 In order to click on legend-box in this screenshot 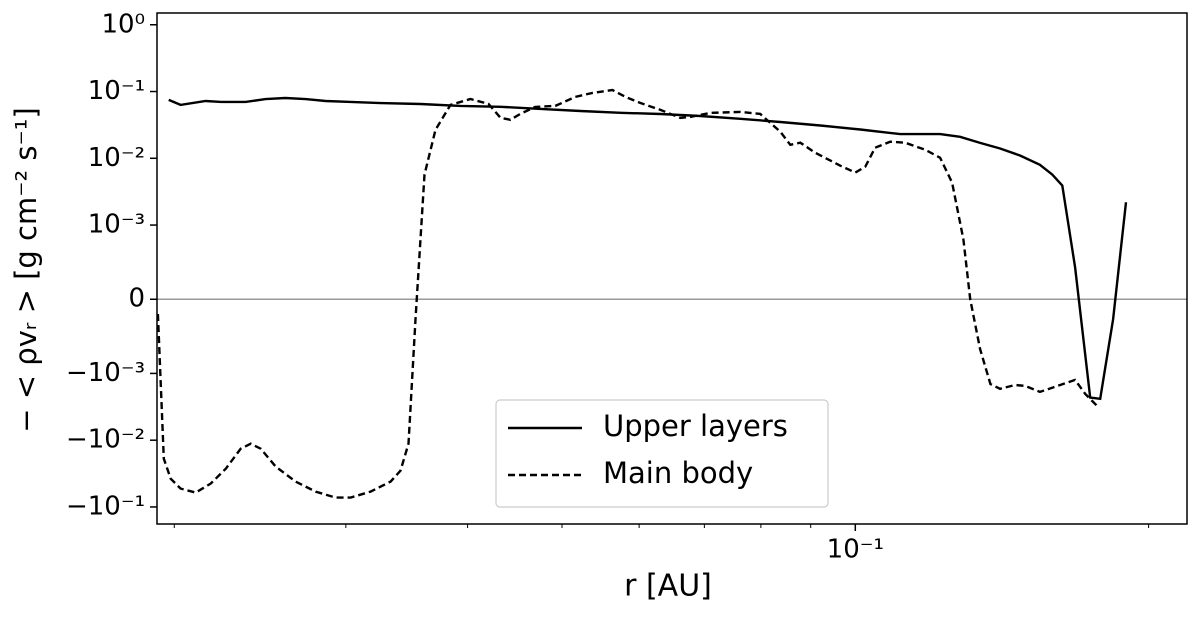, I will do `click(662, 453)`.